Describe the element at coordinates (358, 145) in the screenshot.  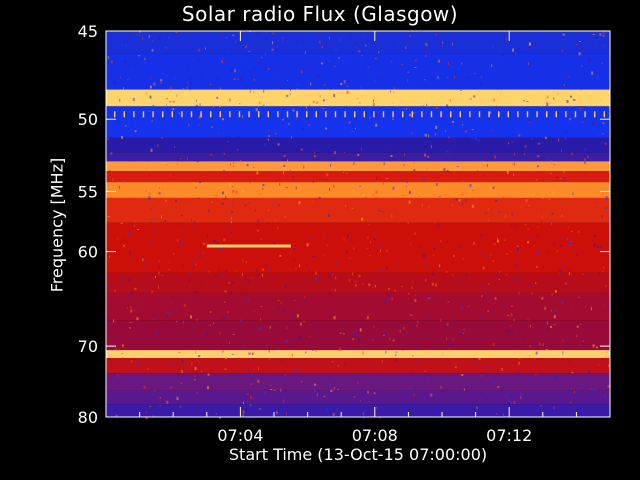
I see `frequency-band` at that location.